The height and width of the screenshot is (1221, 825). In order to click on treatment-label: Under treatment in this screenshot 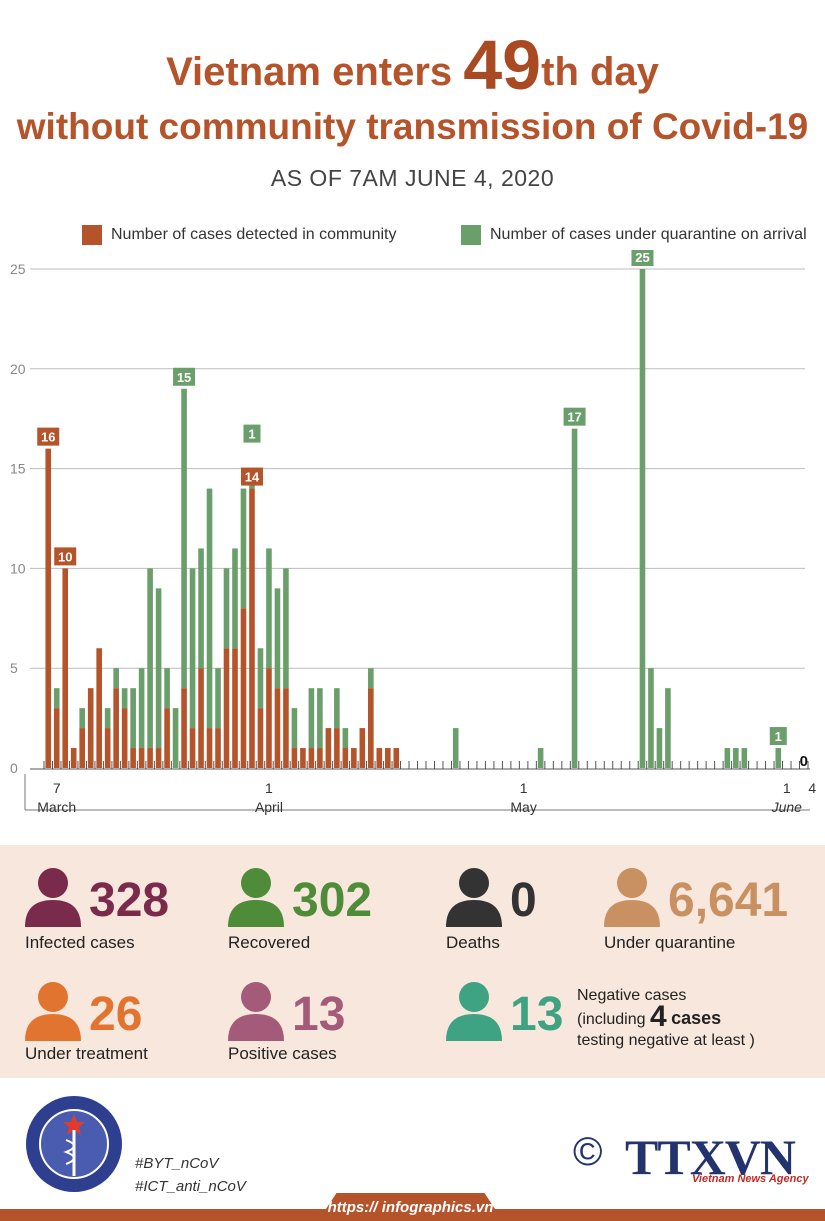, I will do `click(86, 1053)`.